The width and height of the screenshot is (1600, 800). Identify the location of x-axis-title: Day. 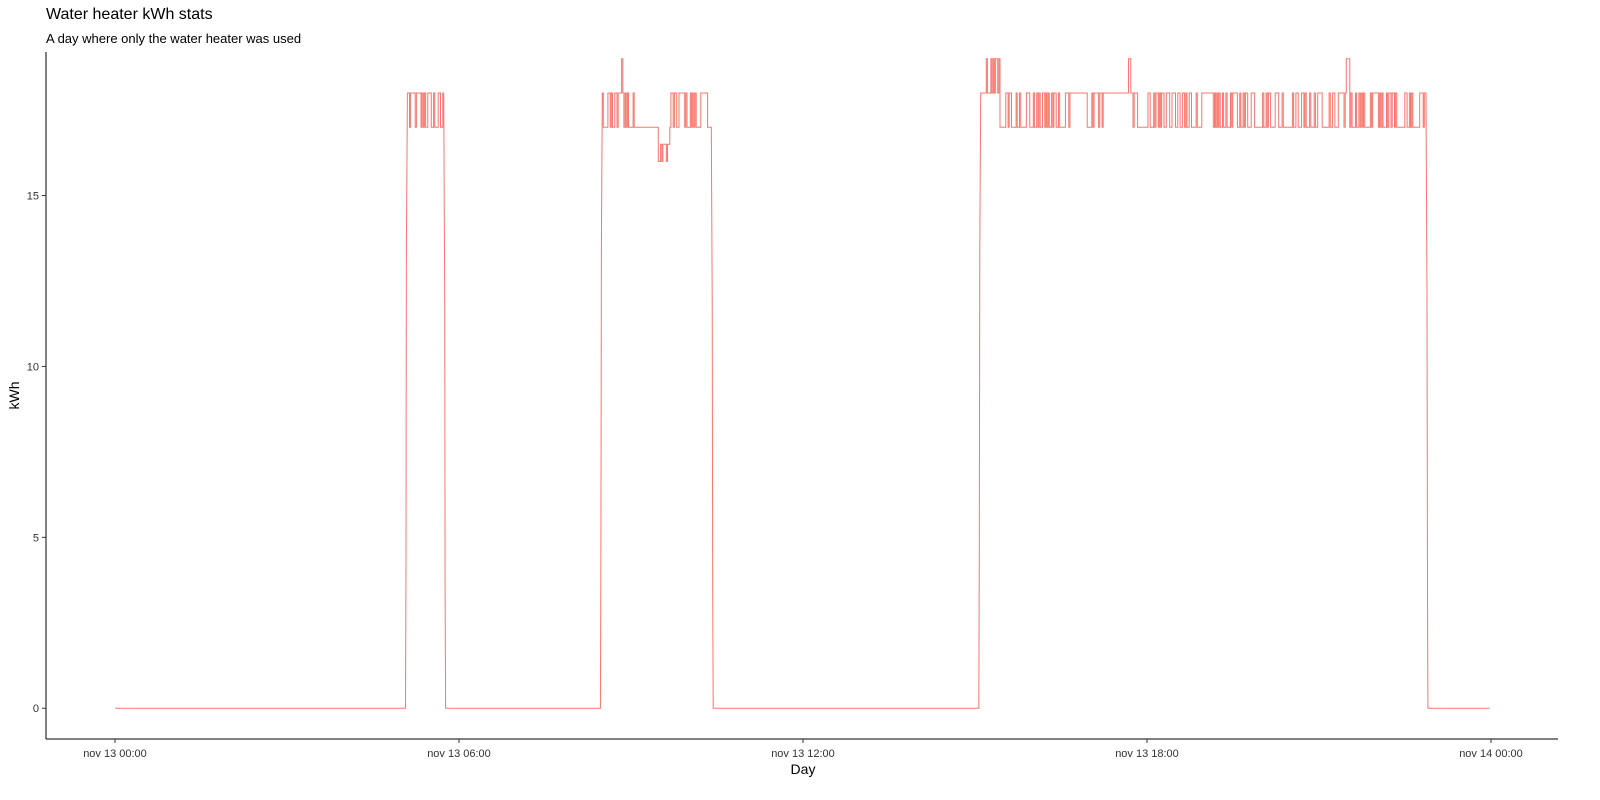
(803, 769).